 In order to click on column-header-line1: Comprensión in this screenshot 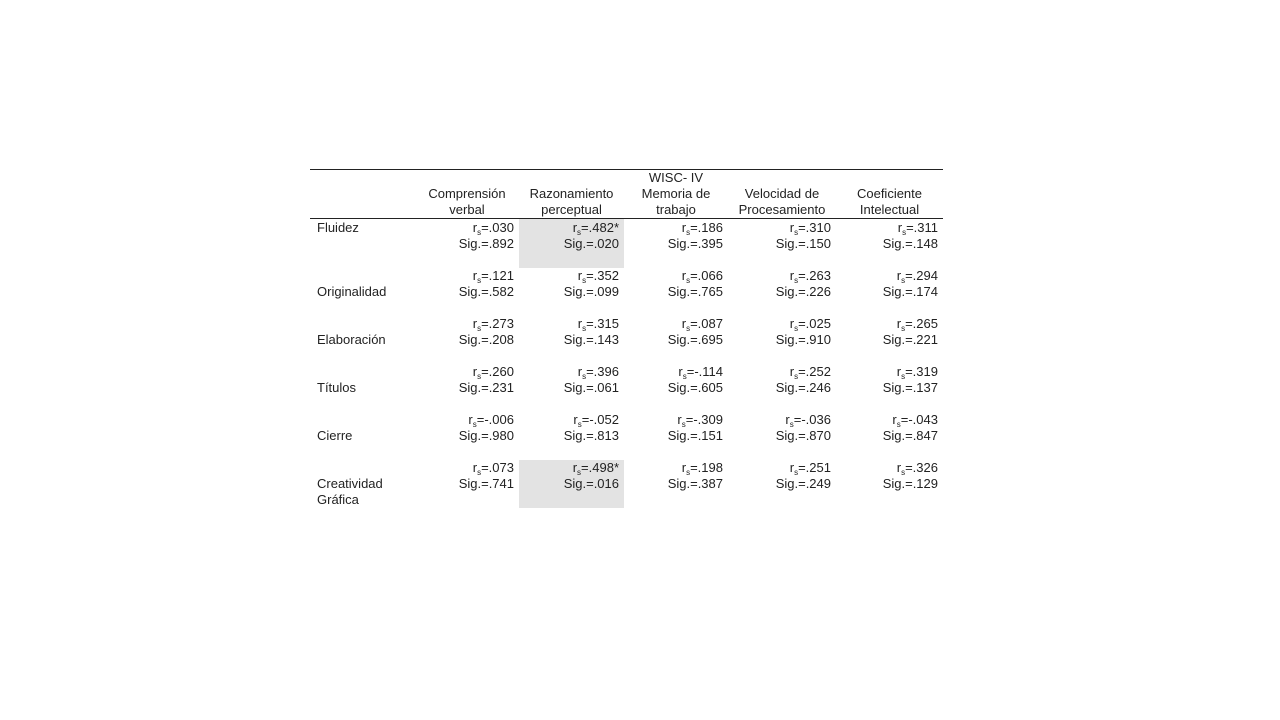, I will do `click(467, 193)`.